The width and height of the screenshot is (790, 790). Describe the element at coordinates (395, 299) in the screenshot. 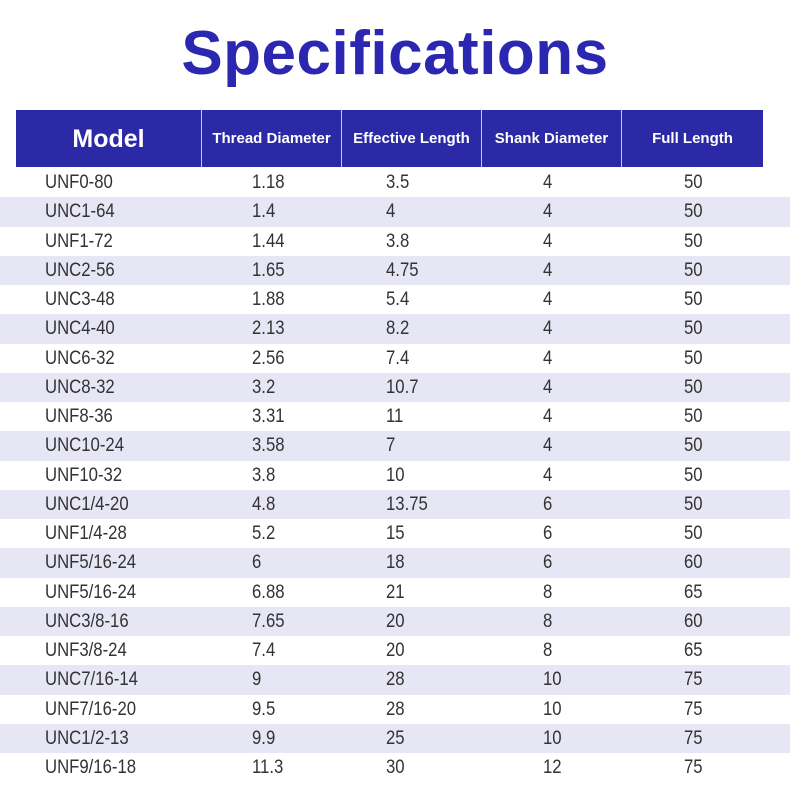

I see `table-row: UNC3-48 1.88 5.4 4 50` at that location.